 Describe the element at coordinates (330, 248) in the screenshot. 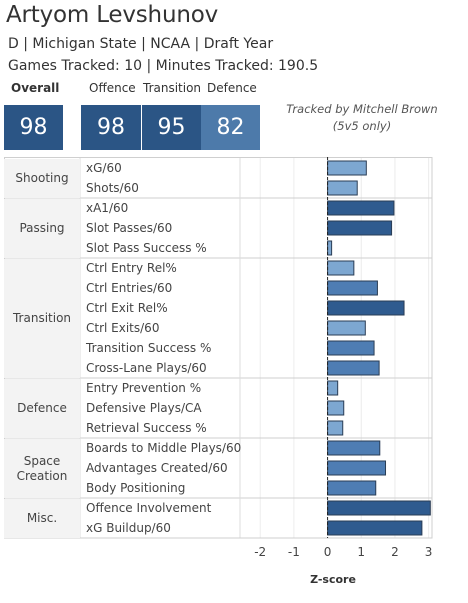

I see `bar-slot-pass-success-` at that location.